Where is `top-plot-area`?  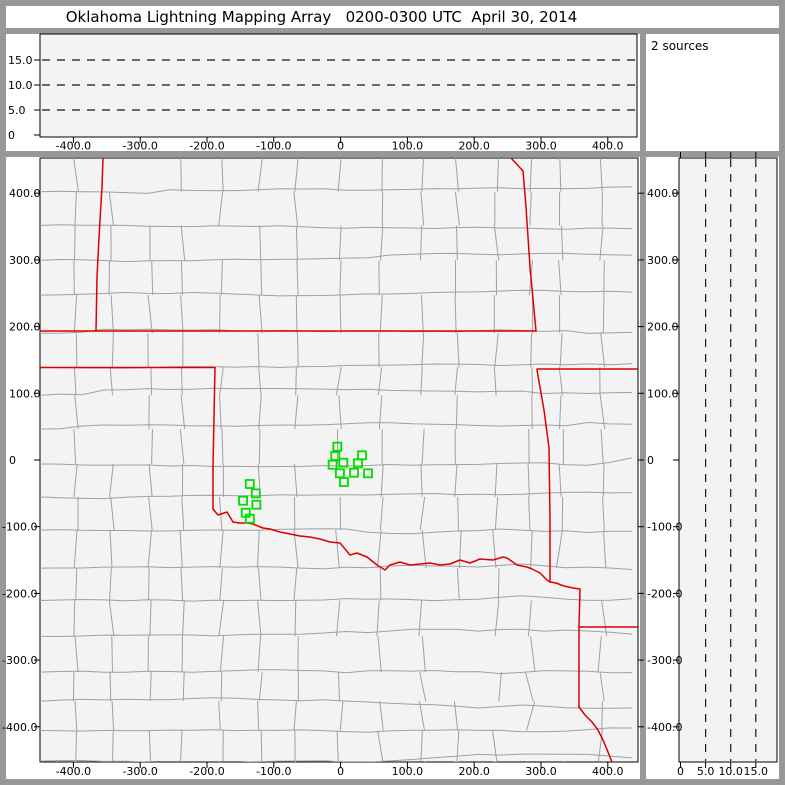
top-plot-area is located at coordinates (338, 85).